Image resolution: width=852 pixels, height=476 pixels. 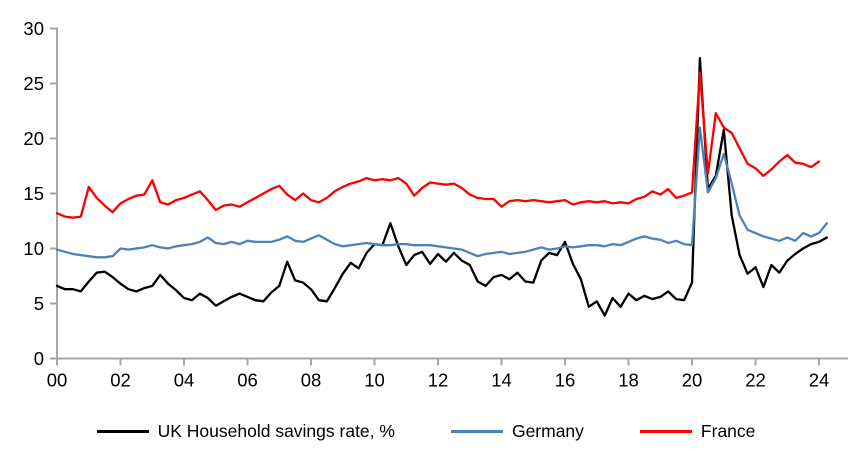 I want to click on y-tick-label: 20, so click(x=33, y=138).